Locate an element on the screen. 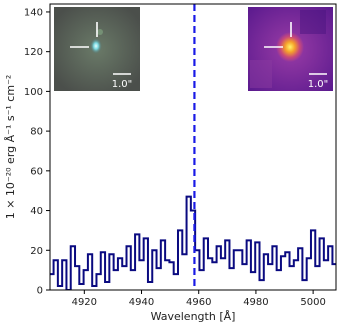  right-inset-image: 1.0" is located at coordinates (290, 49).